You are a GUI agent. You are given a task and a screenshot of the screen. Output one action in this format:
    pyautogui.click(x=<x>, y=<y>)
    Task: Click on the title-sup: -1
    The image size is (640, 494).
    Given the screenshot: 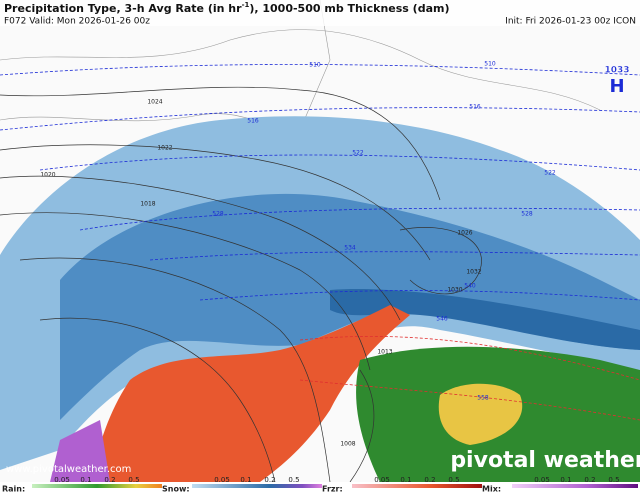 What is the action you would take?
    pyautogui.click(x=246, y=5)
    